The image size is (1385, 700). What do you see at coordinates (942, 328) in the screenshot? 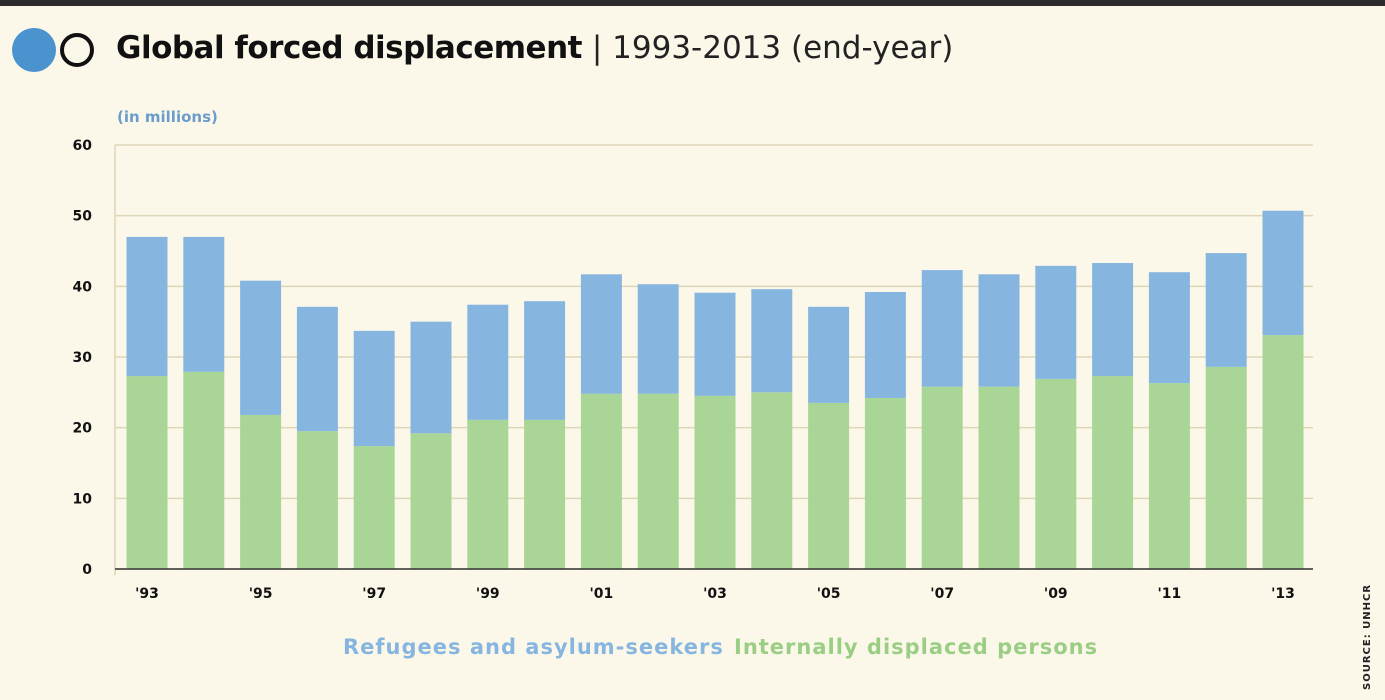
I see `bar-refugees-2007` at bounding box center [942, 328].